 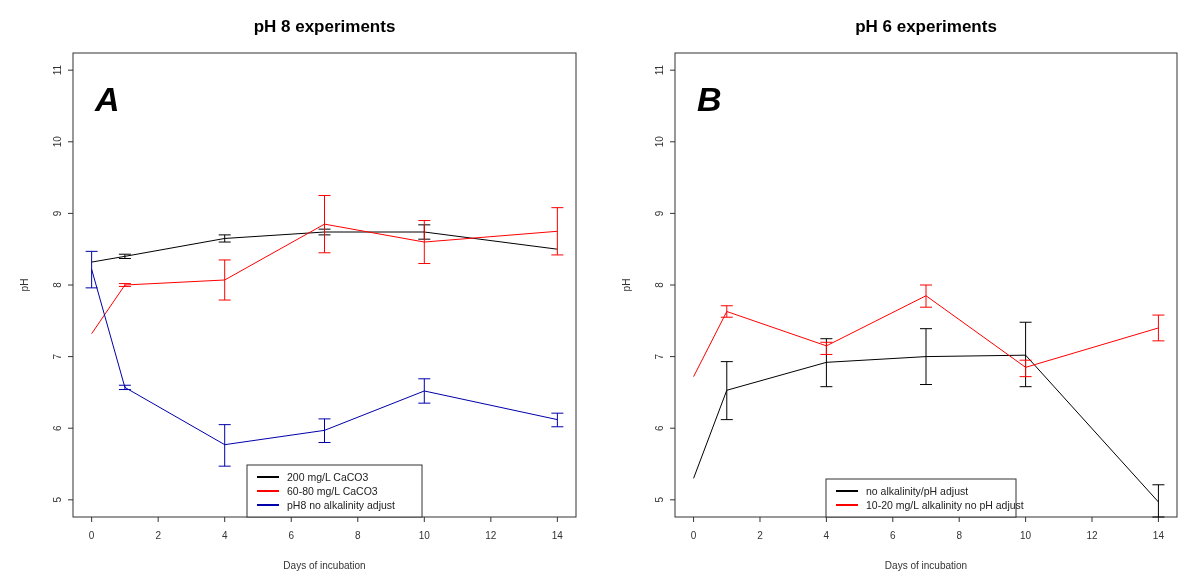 I want to click on legend-label: 10-20 mg/L alkalinity no pH adjust, so click(x=945, y=505).